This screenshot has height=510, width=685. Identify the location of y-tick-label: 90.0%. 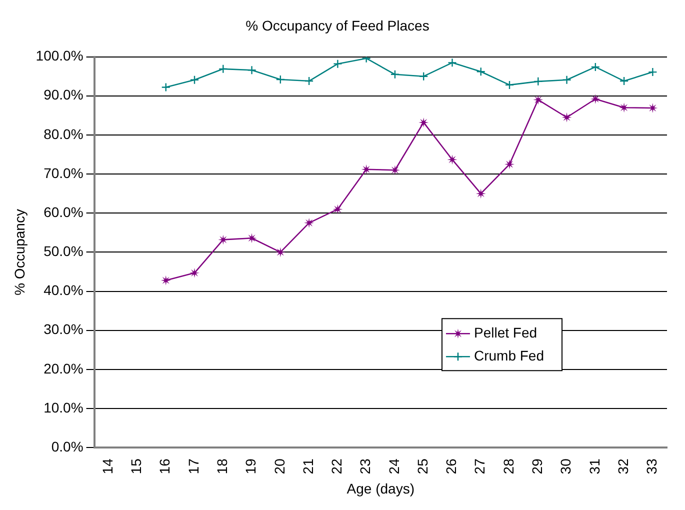
(64, 94).